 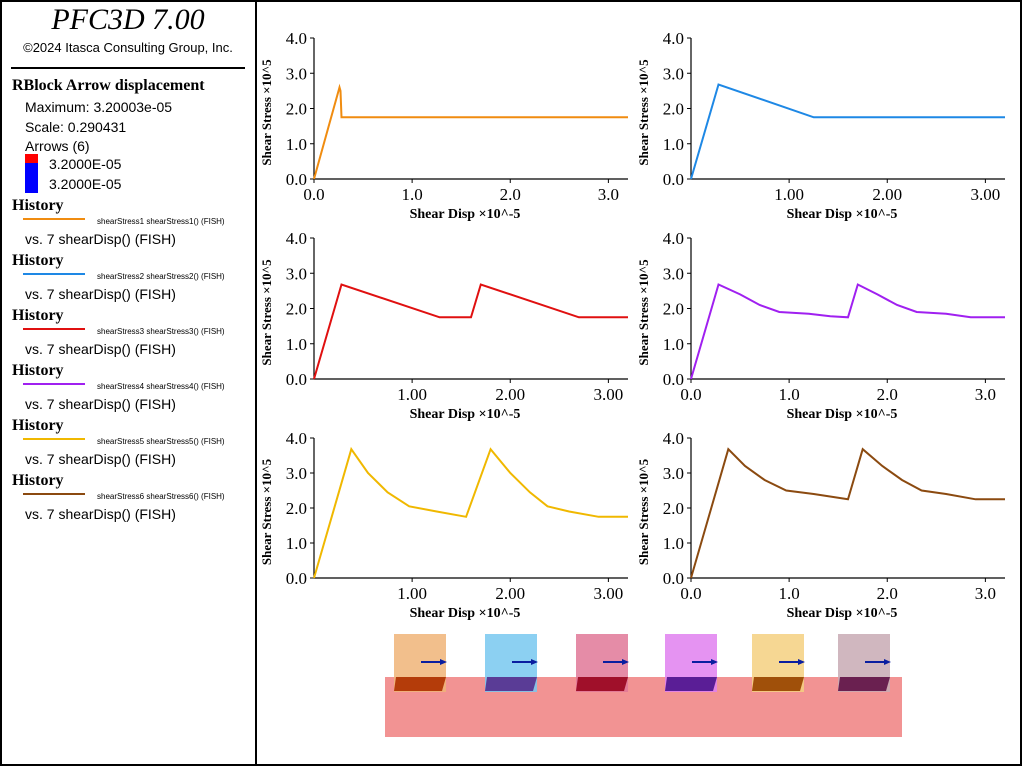 What do you see at coordinates (100, 239) in the screenshot?
I see `history-1-vs: vs. 7 shearDisp() (FISH)` at bounding box center [100, 239].